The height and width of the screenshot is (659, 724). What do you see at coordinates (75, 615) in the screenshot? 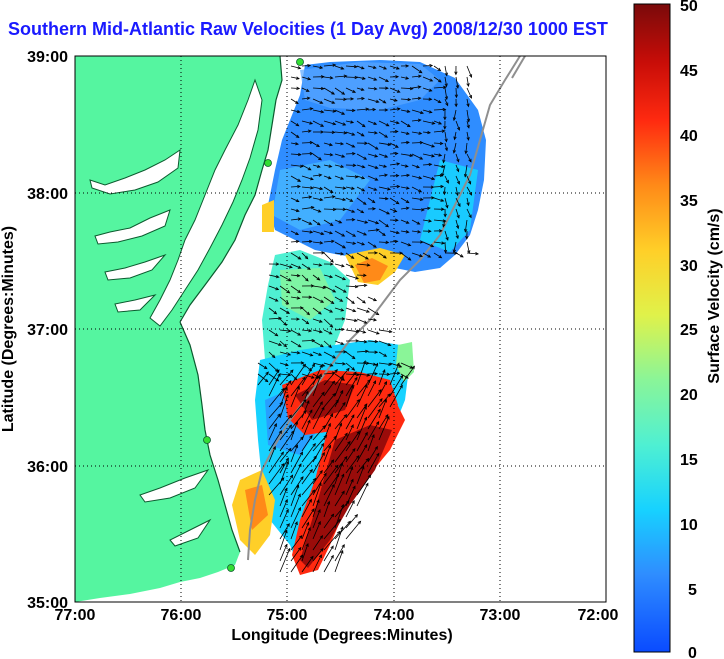
I see `x-tick-label: 77:00` at bounding box center [75, 615].